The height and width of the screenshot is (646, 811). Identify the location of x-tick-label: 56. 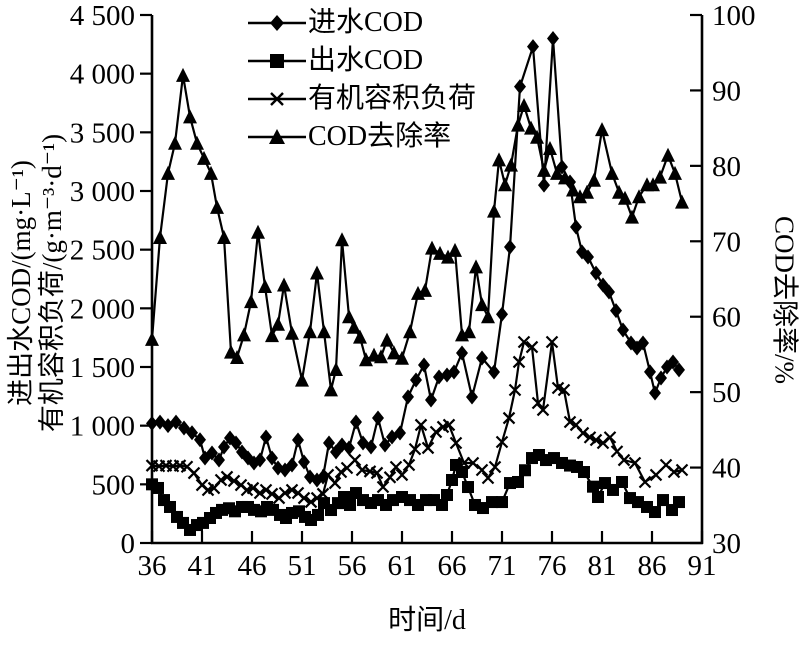
(352, 566).